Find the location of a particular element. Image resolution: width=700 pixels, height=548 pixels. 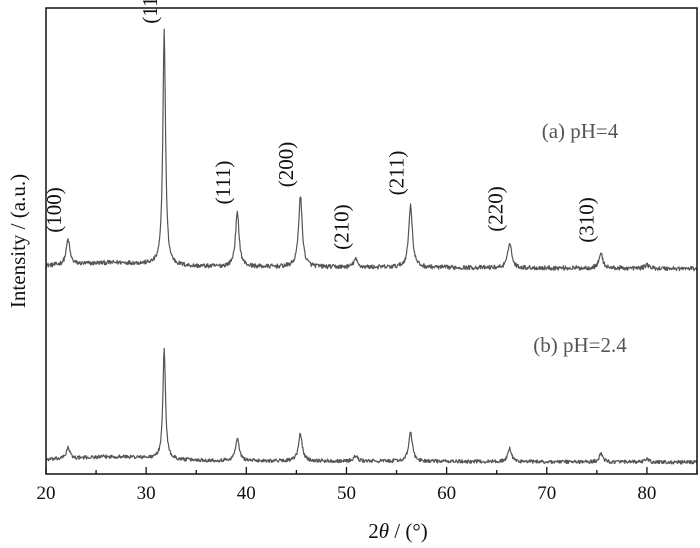

peak-label: (111) is located at coordinates (223, 183).